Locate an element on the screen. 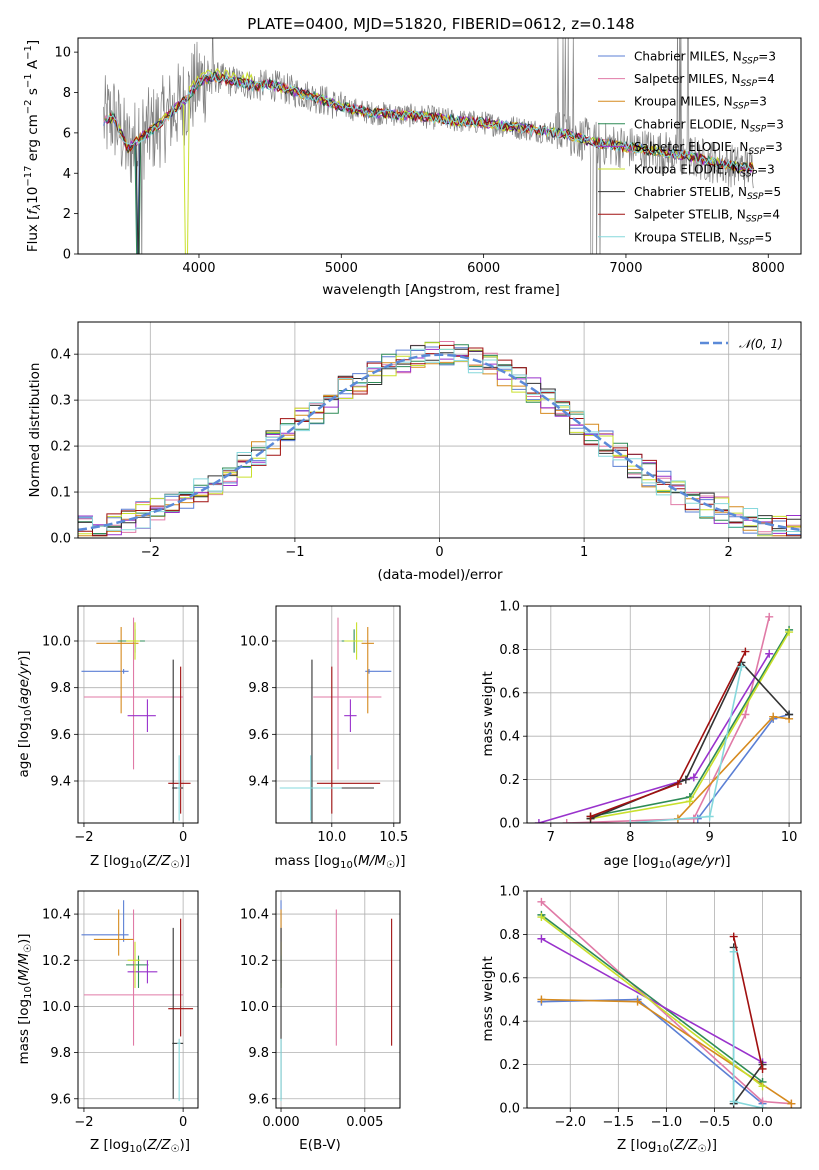 Image resolution: width=819 pixels, height=1170 pixels. age-ylabel: age [log10(age/yr)] is located at coordinates (25, 713).